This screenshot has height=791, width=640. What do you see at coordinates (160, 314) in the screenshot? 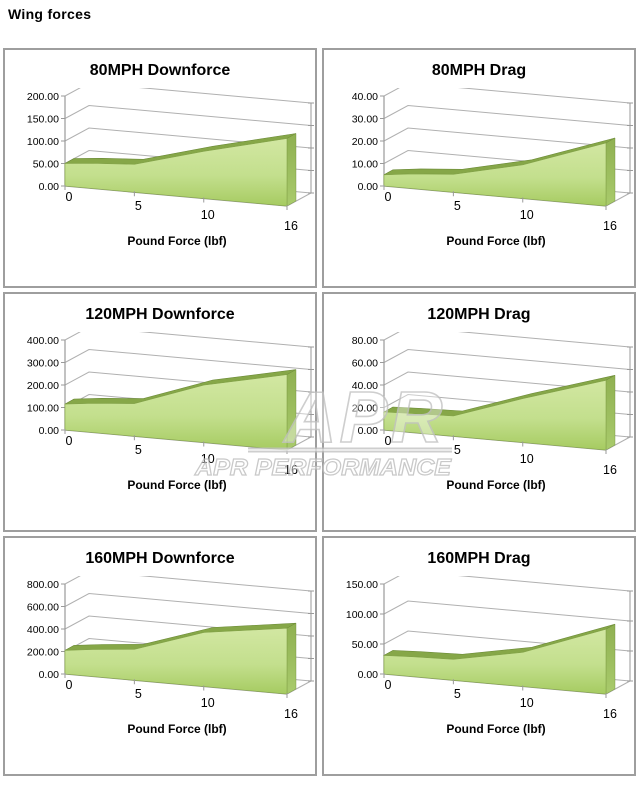
I see `chart-title: 120MPH Downforce` at bounding box center [160, 314].